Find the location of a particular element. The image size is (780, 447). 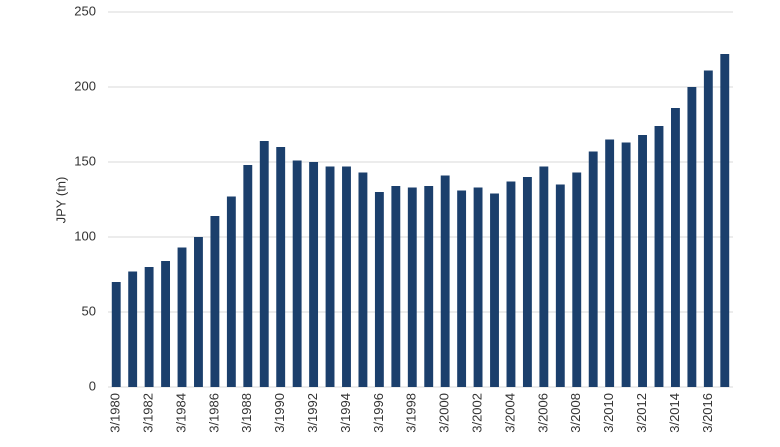

y-tick-label: 200 is located at coordinates (85, 85).